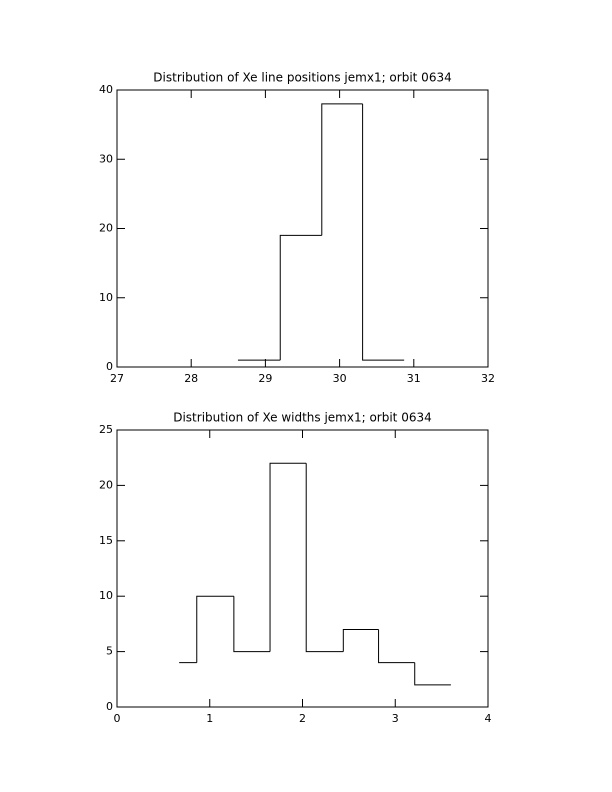 This screenshot has height=792, width=612. What do you see at coordinates (106, 540) in the screenshot?
I see `y-tick-label: 15` at bounding box center [106, 540].